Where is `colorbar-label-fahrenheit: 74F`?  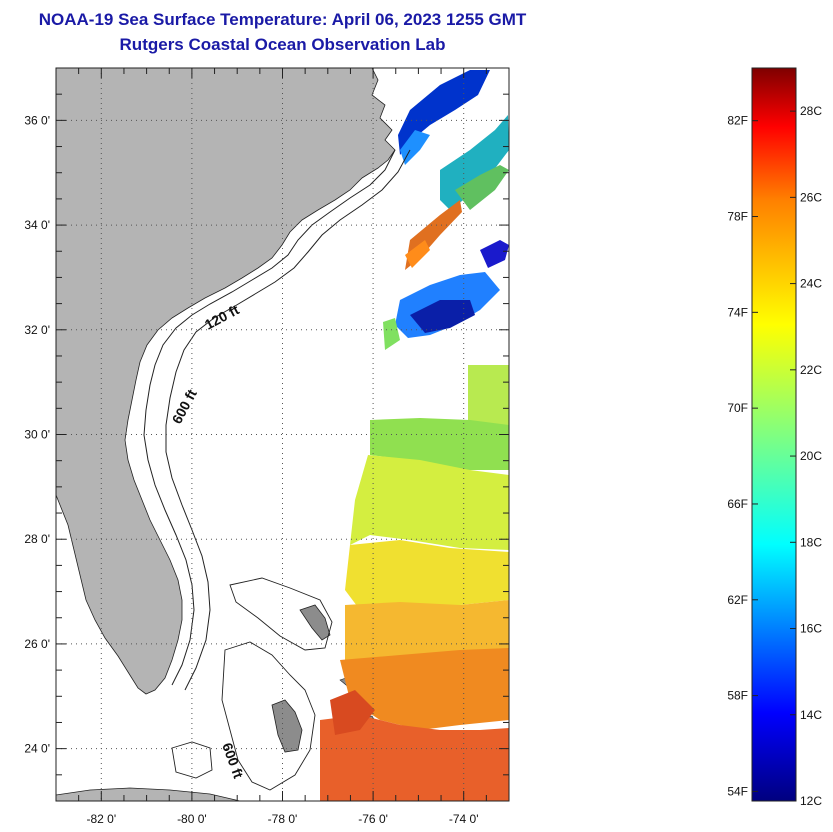
colorbar-label-fahrenheit: 74F is located at coordinates (737, 312).